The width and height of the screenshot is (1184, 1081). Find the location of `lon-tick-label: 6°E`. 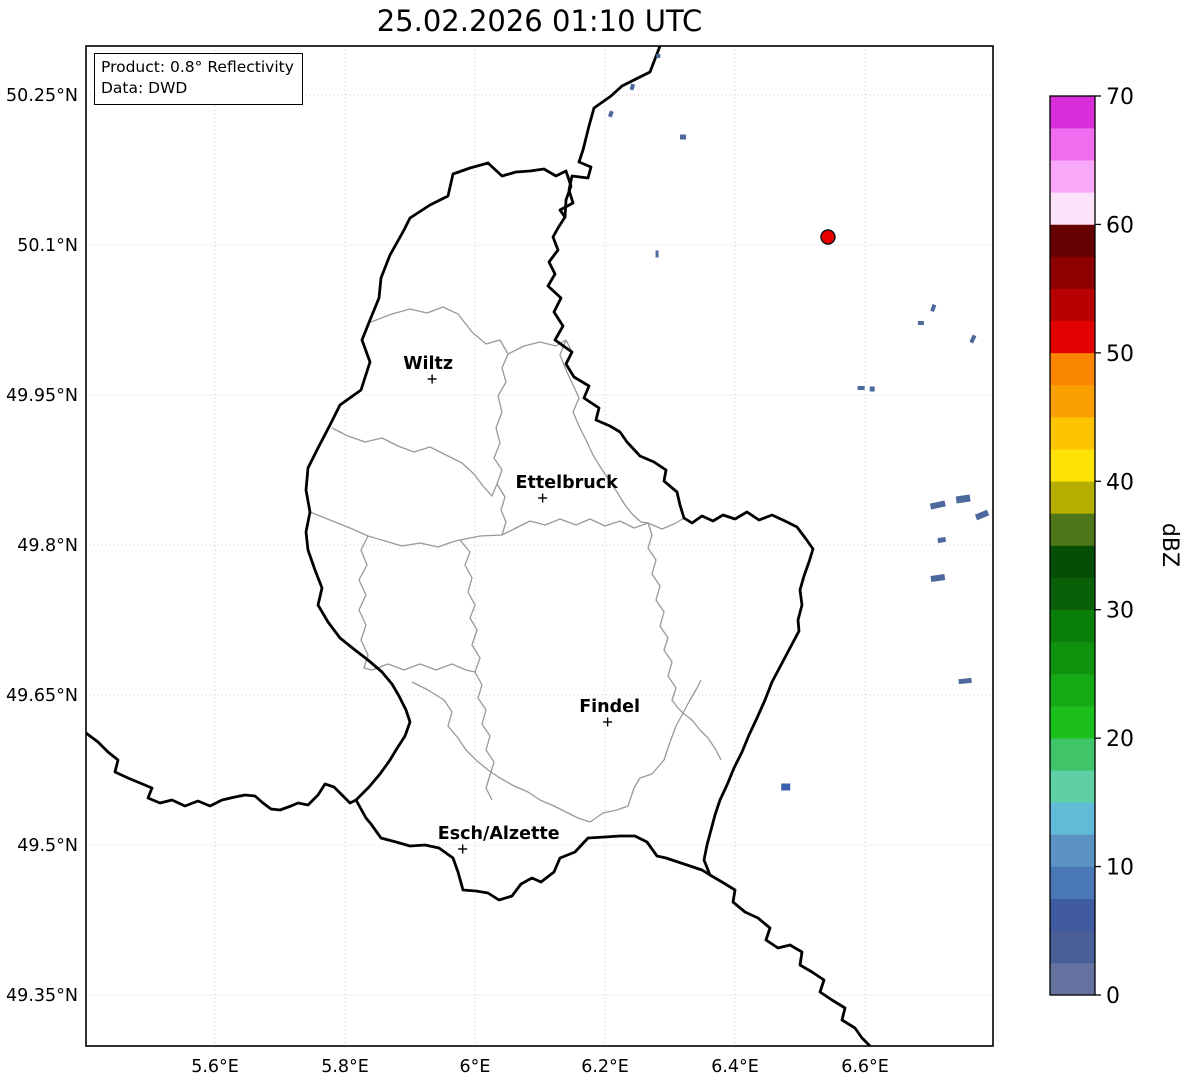

lon-tick-label: 6°E is located at coordinates (475, 1067).